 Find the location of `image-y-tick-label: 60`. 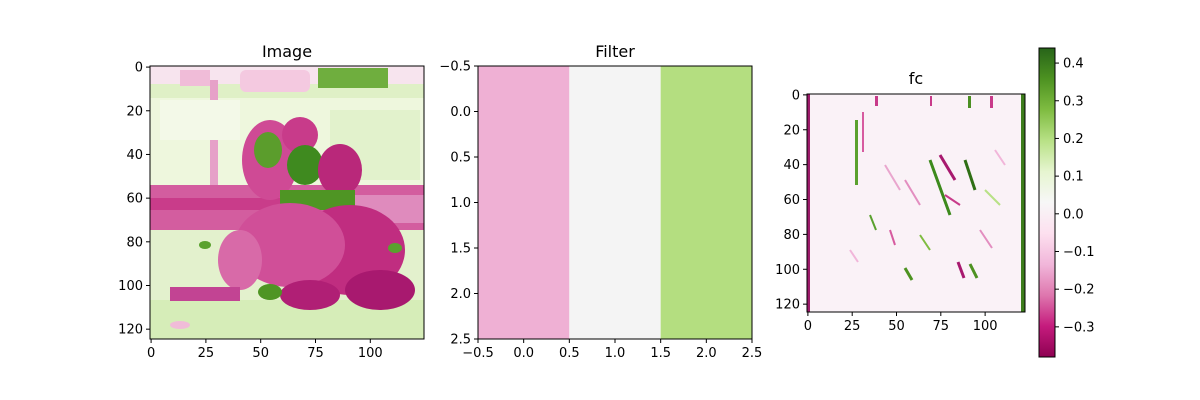

image-y-tick-label: 60 is located at coordinates (134, 199).